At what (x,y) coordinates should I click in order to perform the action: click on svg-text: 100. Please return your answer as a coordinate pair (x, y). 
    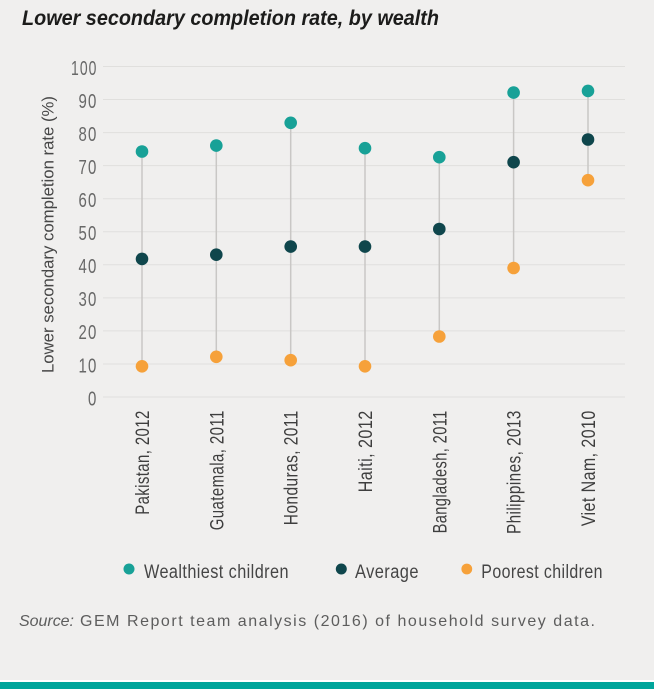
    Looking at the image, I should click on (84, 67).